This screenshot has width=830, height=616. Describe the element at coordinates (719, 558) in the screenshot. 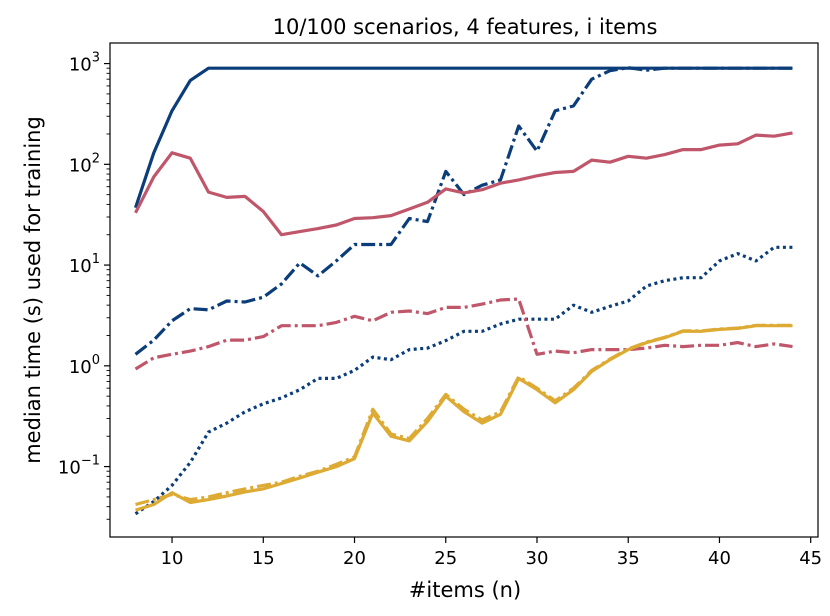

I see `x-tick-label-40: 40` at that location.